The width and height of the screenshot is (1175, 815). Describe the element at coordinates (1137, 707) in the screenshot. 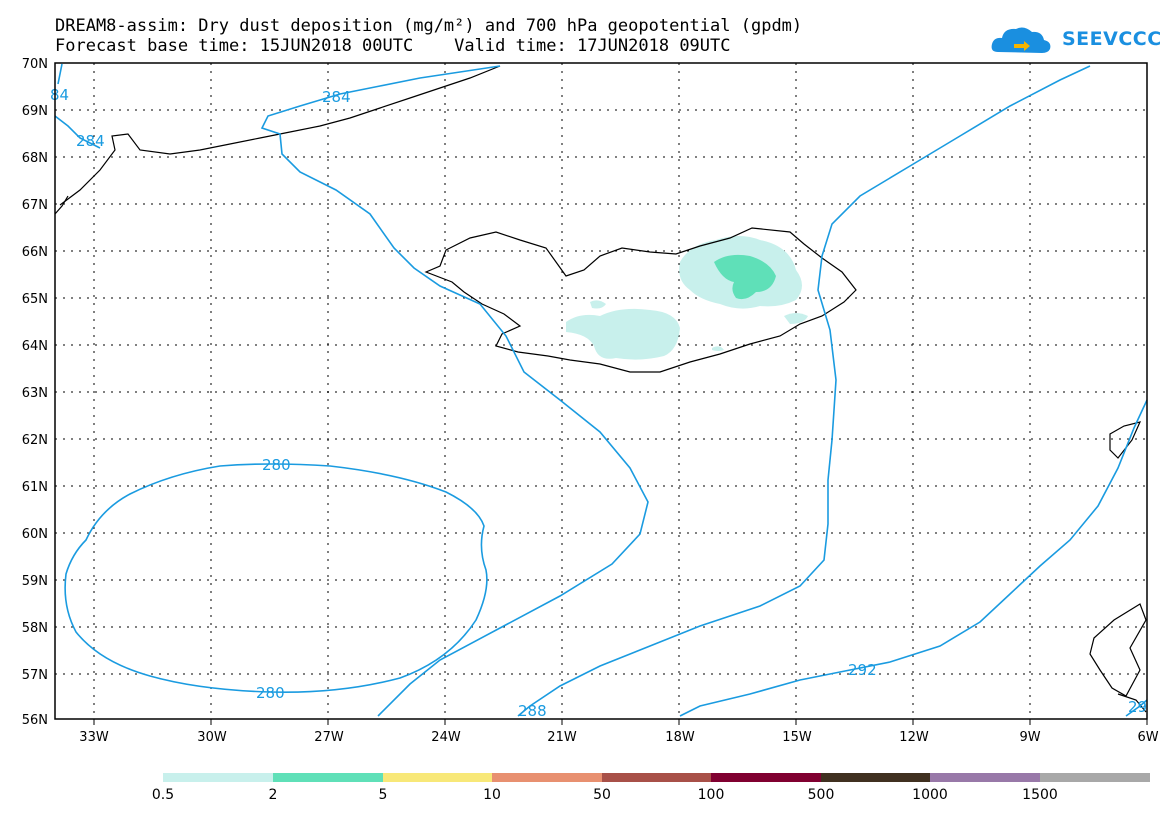

I see `contour-label: 29` at that location.